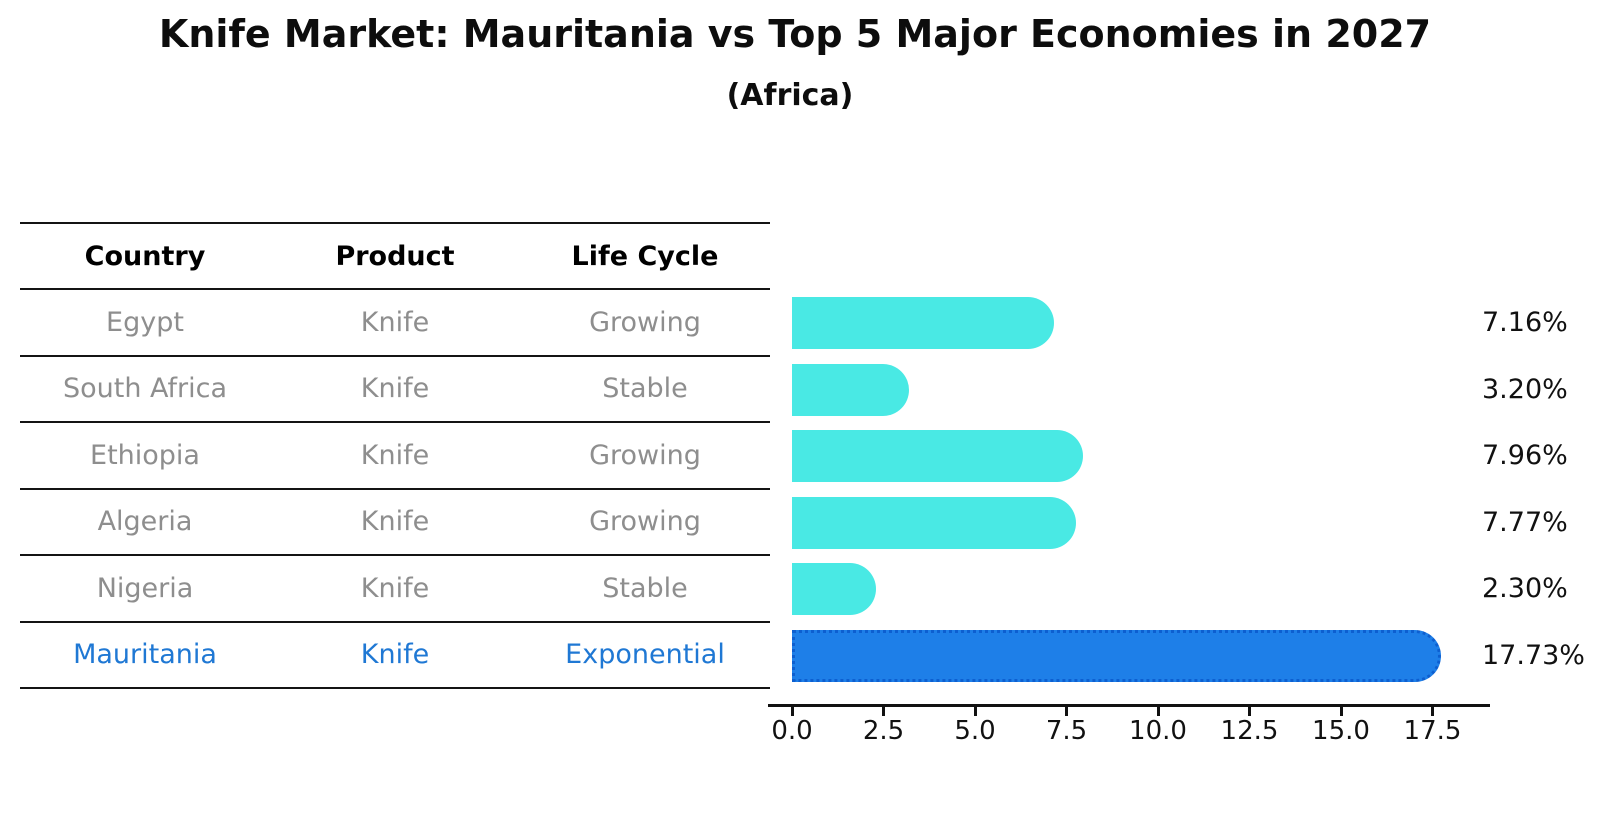 The height and width of the screenshot is (823, 1604). I want to click on chart-subtitle: (Africa), so click(790, 95).